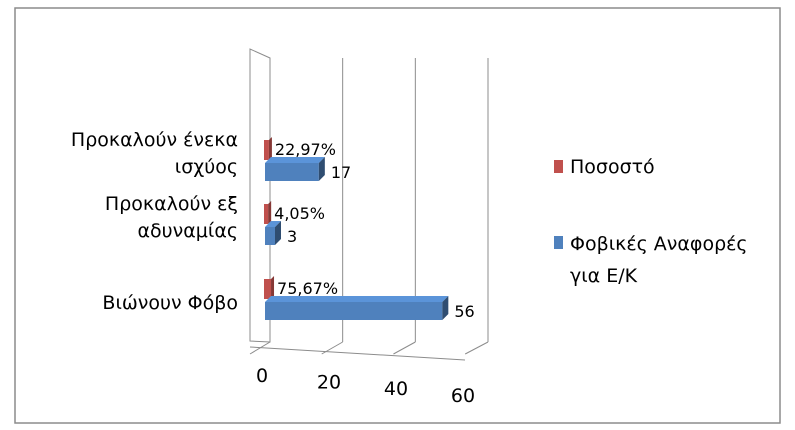 The width and height of the screenshot is (795, 430). What do you see at coordinates (341, 172) in the screenshot?
I see `data-label-count: 17` at bounding box center [341, 172].